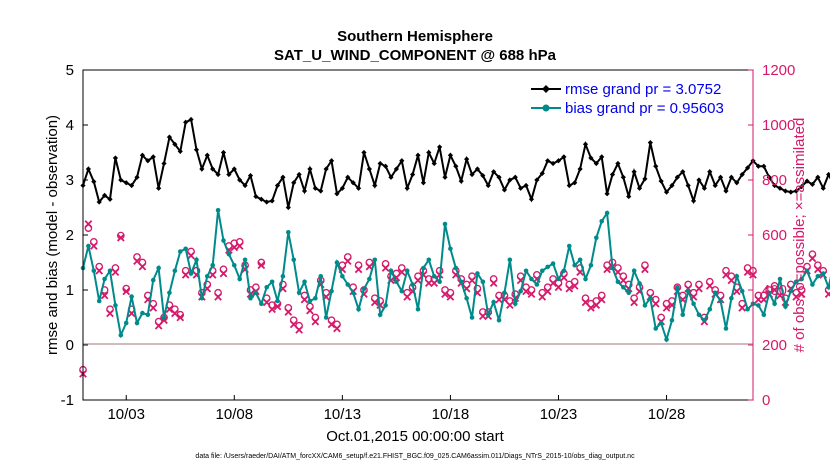 The image size is (830, 470). Describe the element at coordinates (774, 235) in the screenshot. I see `y-tick-right-label: 600` at that location.